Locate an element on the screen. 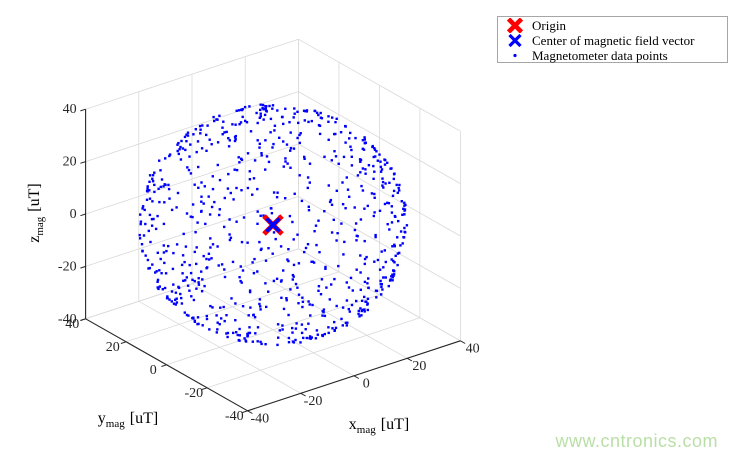  z-tick-label: -20 is located at coordinates (67, 266).